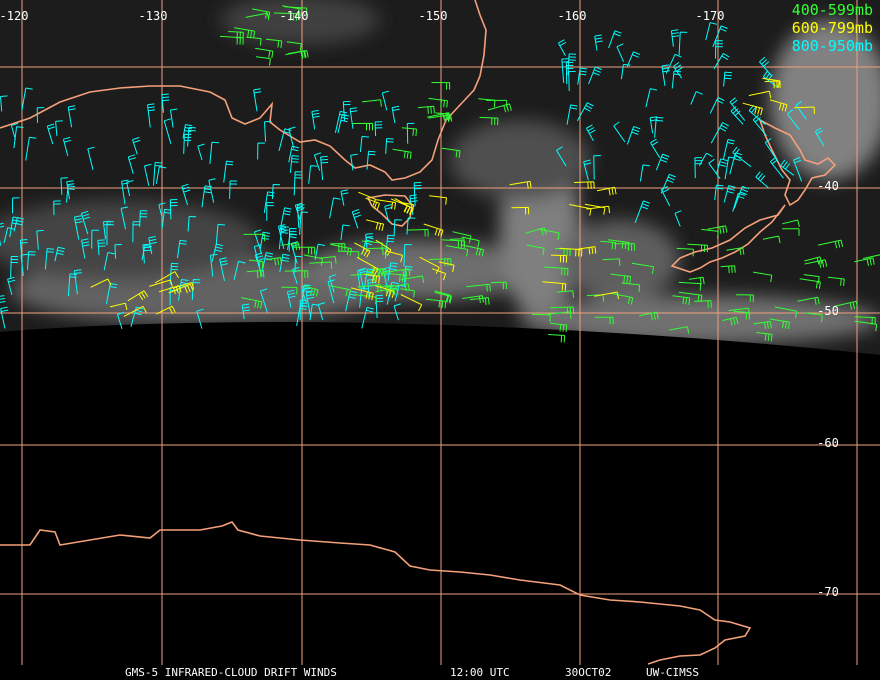  Describe the element at coordinates (362, 16) in the screenshot. I see `longitude-labels: -120 -130 -140 -150 -160 -170` at that location.